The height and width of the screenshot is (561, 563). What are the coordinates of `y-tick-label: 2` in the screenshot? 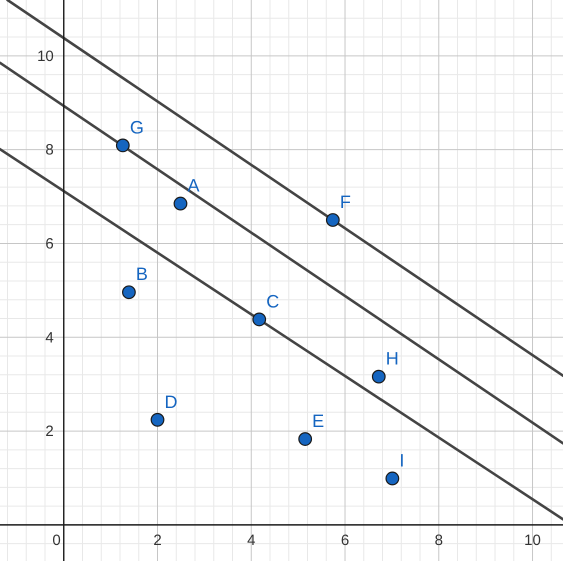 It's located at (49, 431).